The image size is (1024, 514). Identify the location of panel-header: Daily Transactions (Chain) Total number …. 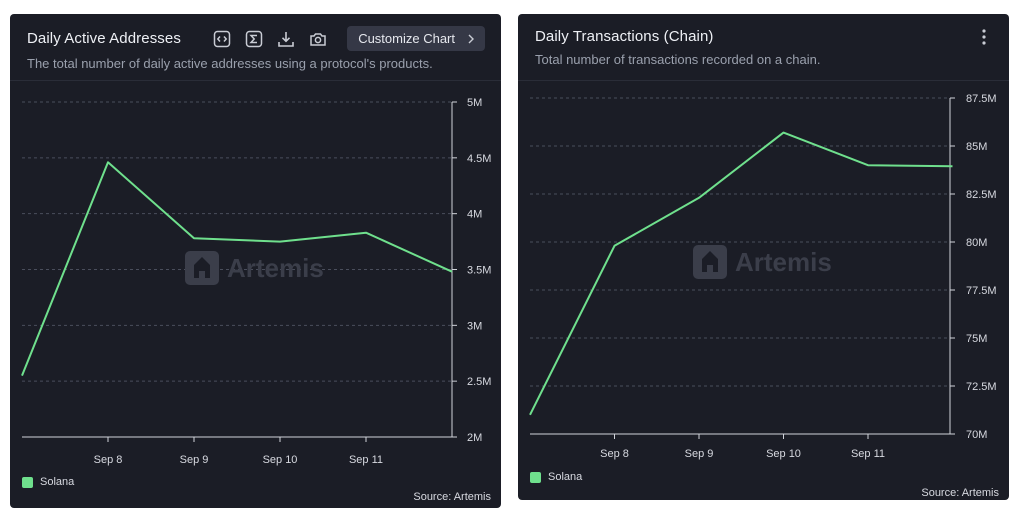
(763, 47).